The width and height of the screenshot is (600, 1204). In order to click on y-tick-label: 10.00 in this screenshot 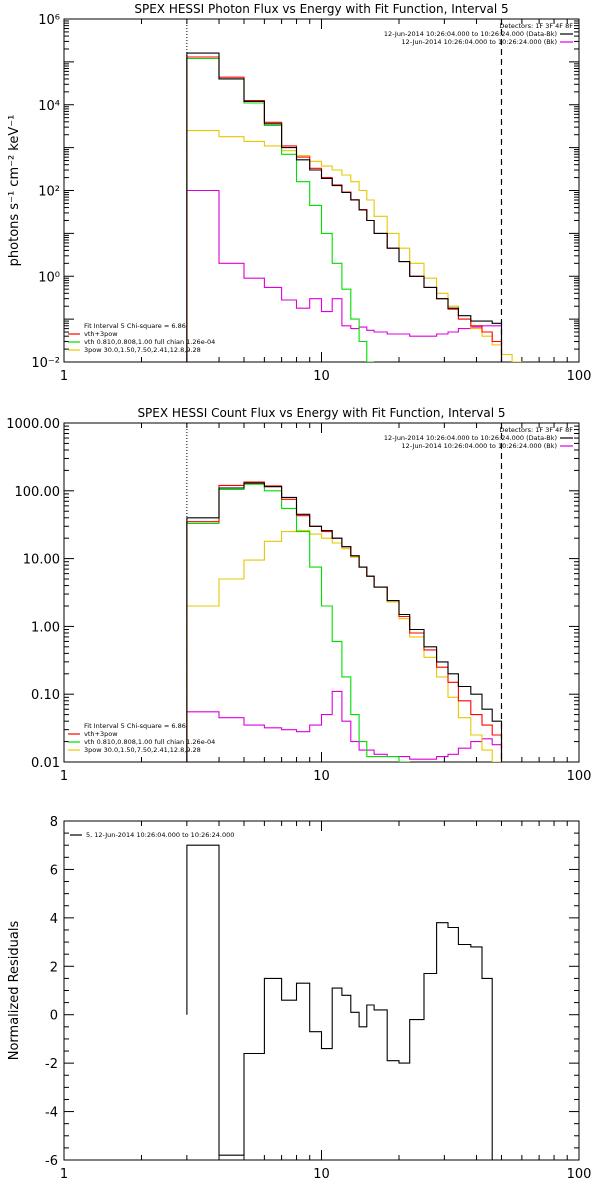, I will do `click(41, 560)`.